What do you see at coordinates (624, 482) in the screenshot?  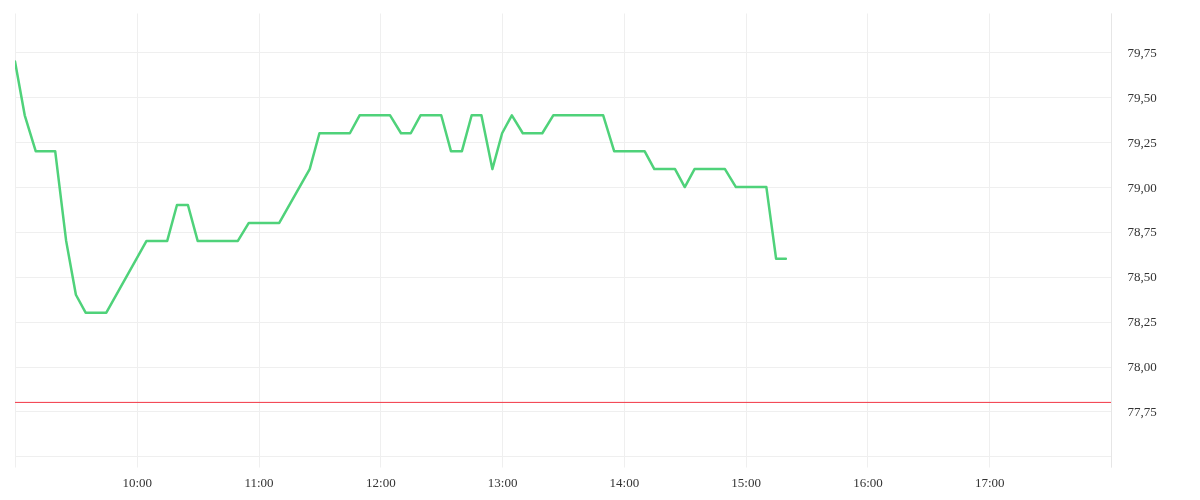 I see `x-tick-label: 14:00` at bounding box center [624, 482].